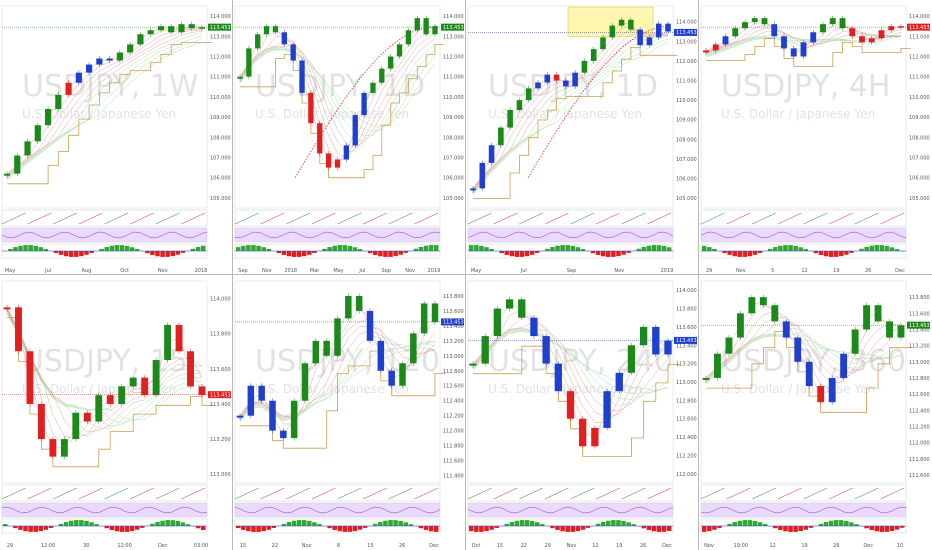 The image size is (932, 550). What do you see at coordinates (919, 98) in the screenshot?
I see `y-tick-label: 110.000` at bounding box center [919, 98].